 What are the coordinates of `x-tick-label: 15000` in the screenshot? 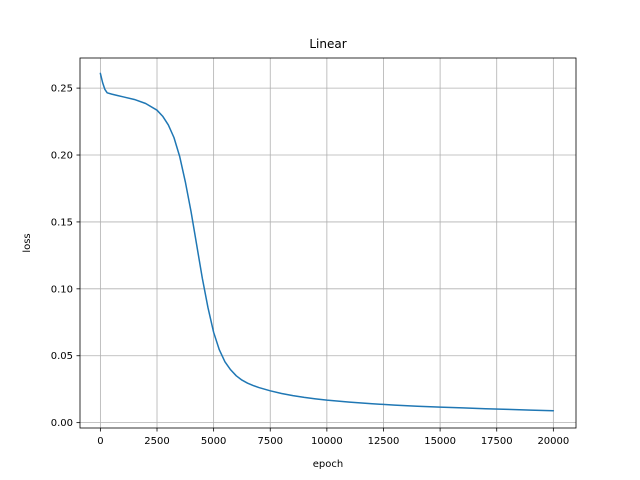 It's located at (440, 441).